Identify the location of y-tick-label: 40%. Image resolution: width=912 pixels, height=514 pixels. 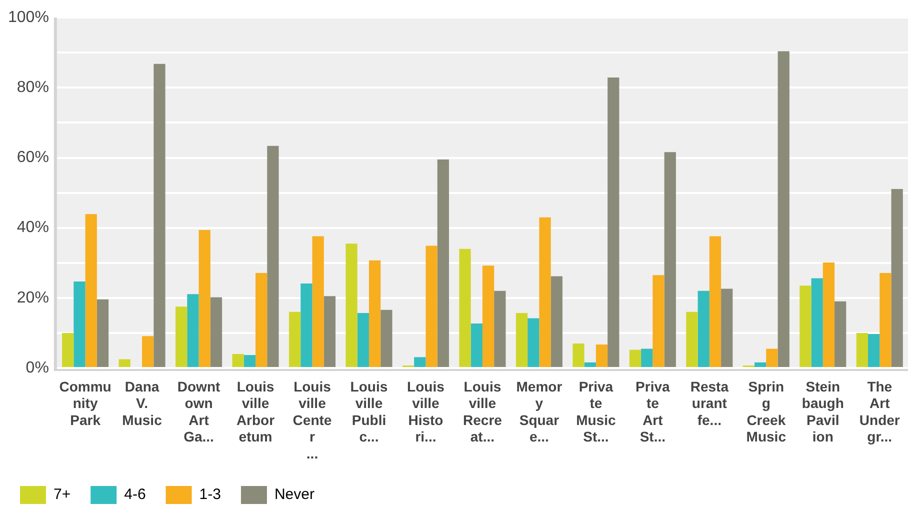
(32, 227).